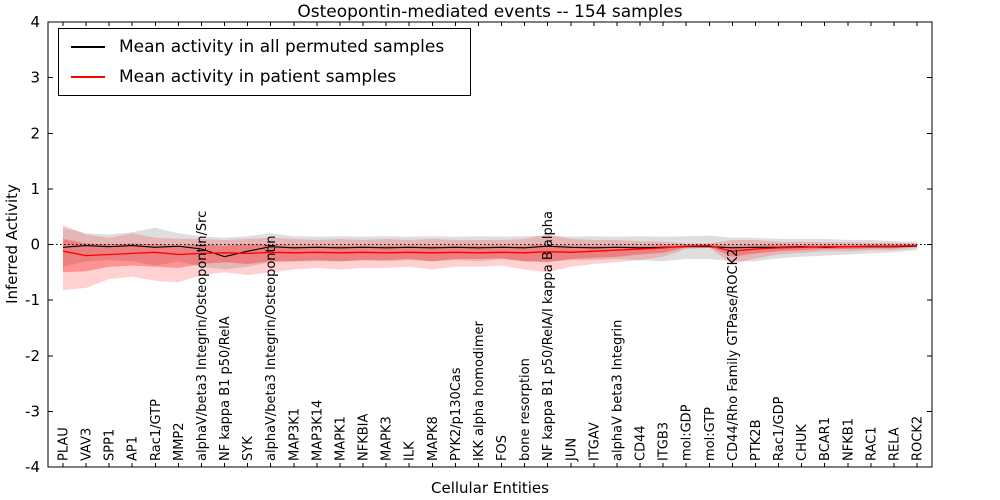 The image size is (1000, 500). I want to click on y-tick-label: 3, so click(35, 78).